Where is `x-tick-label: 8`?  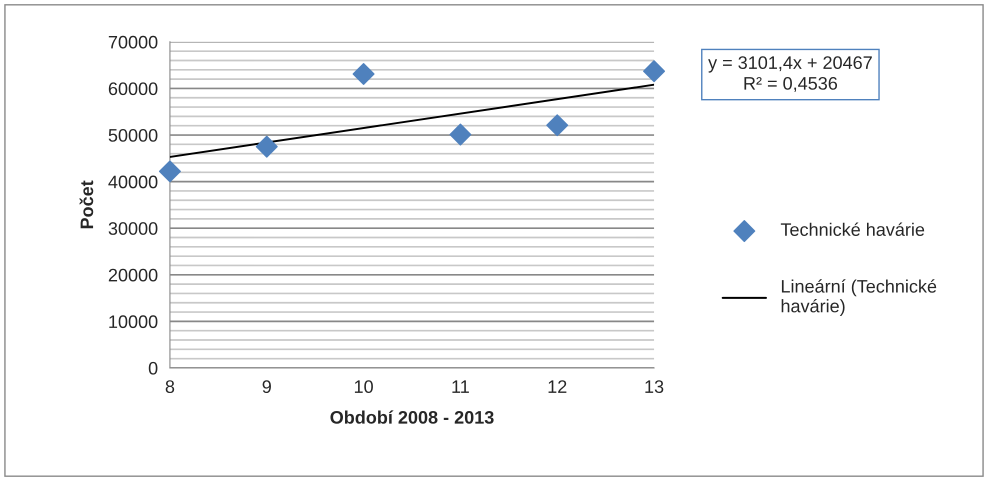
x-tick-label: 8 is located at coordinates (170, 387).